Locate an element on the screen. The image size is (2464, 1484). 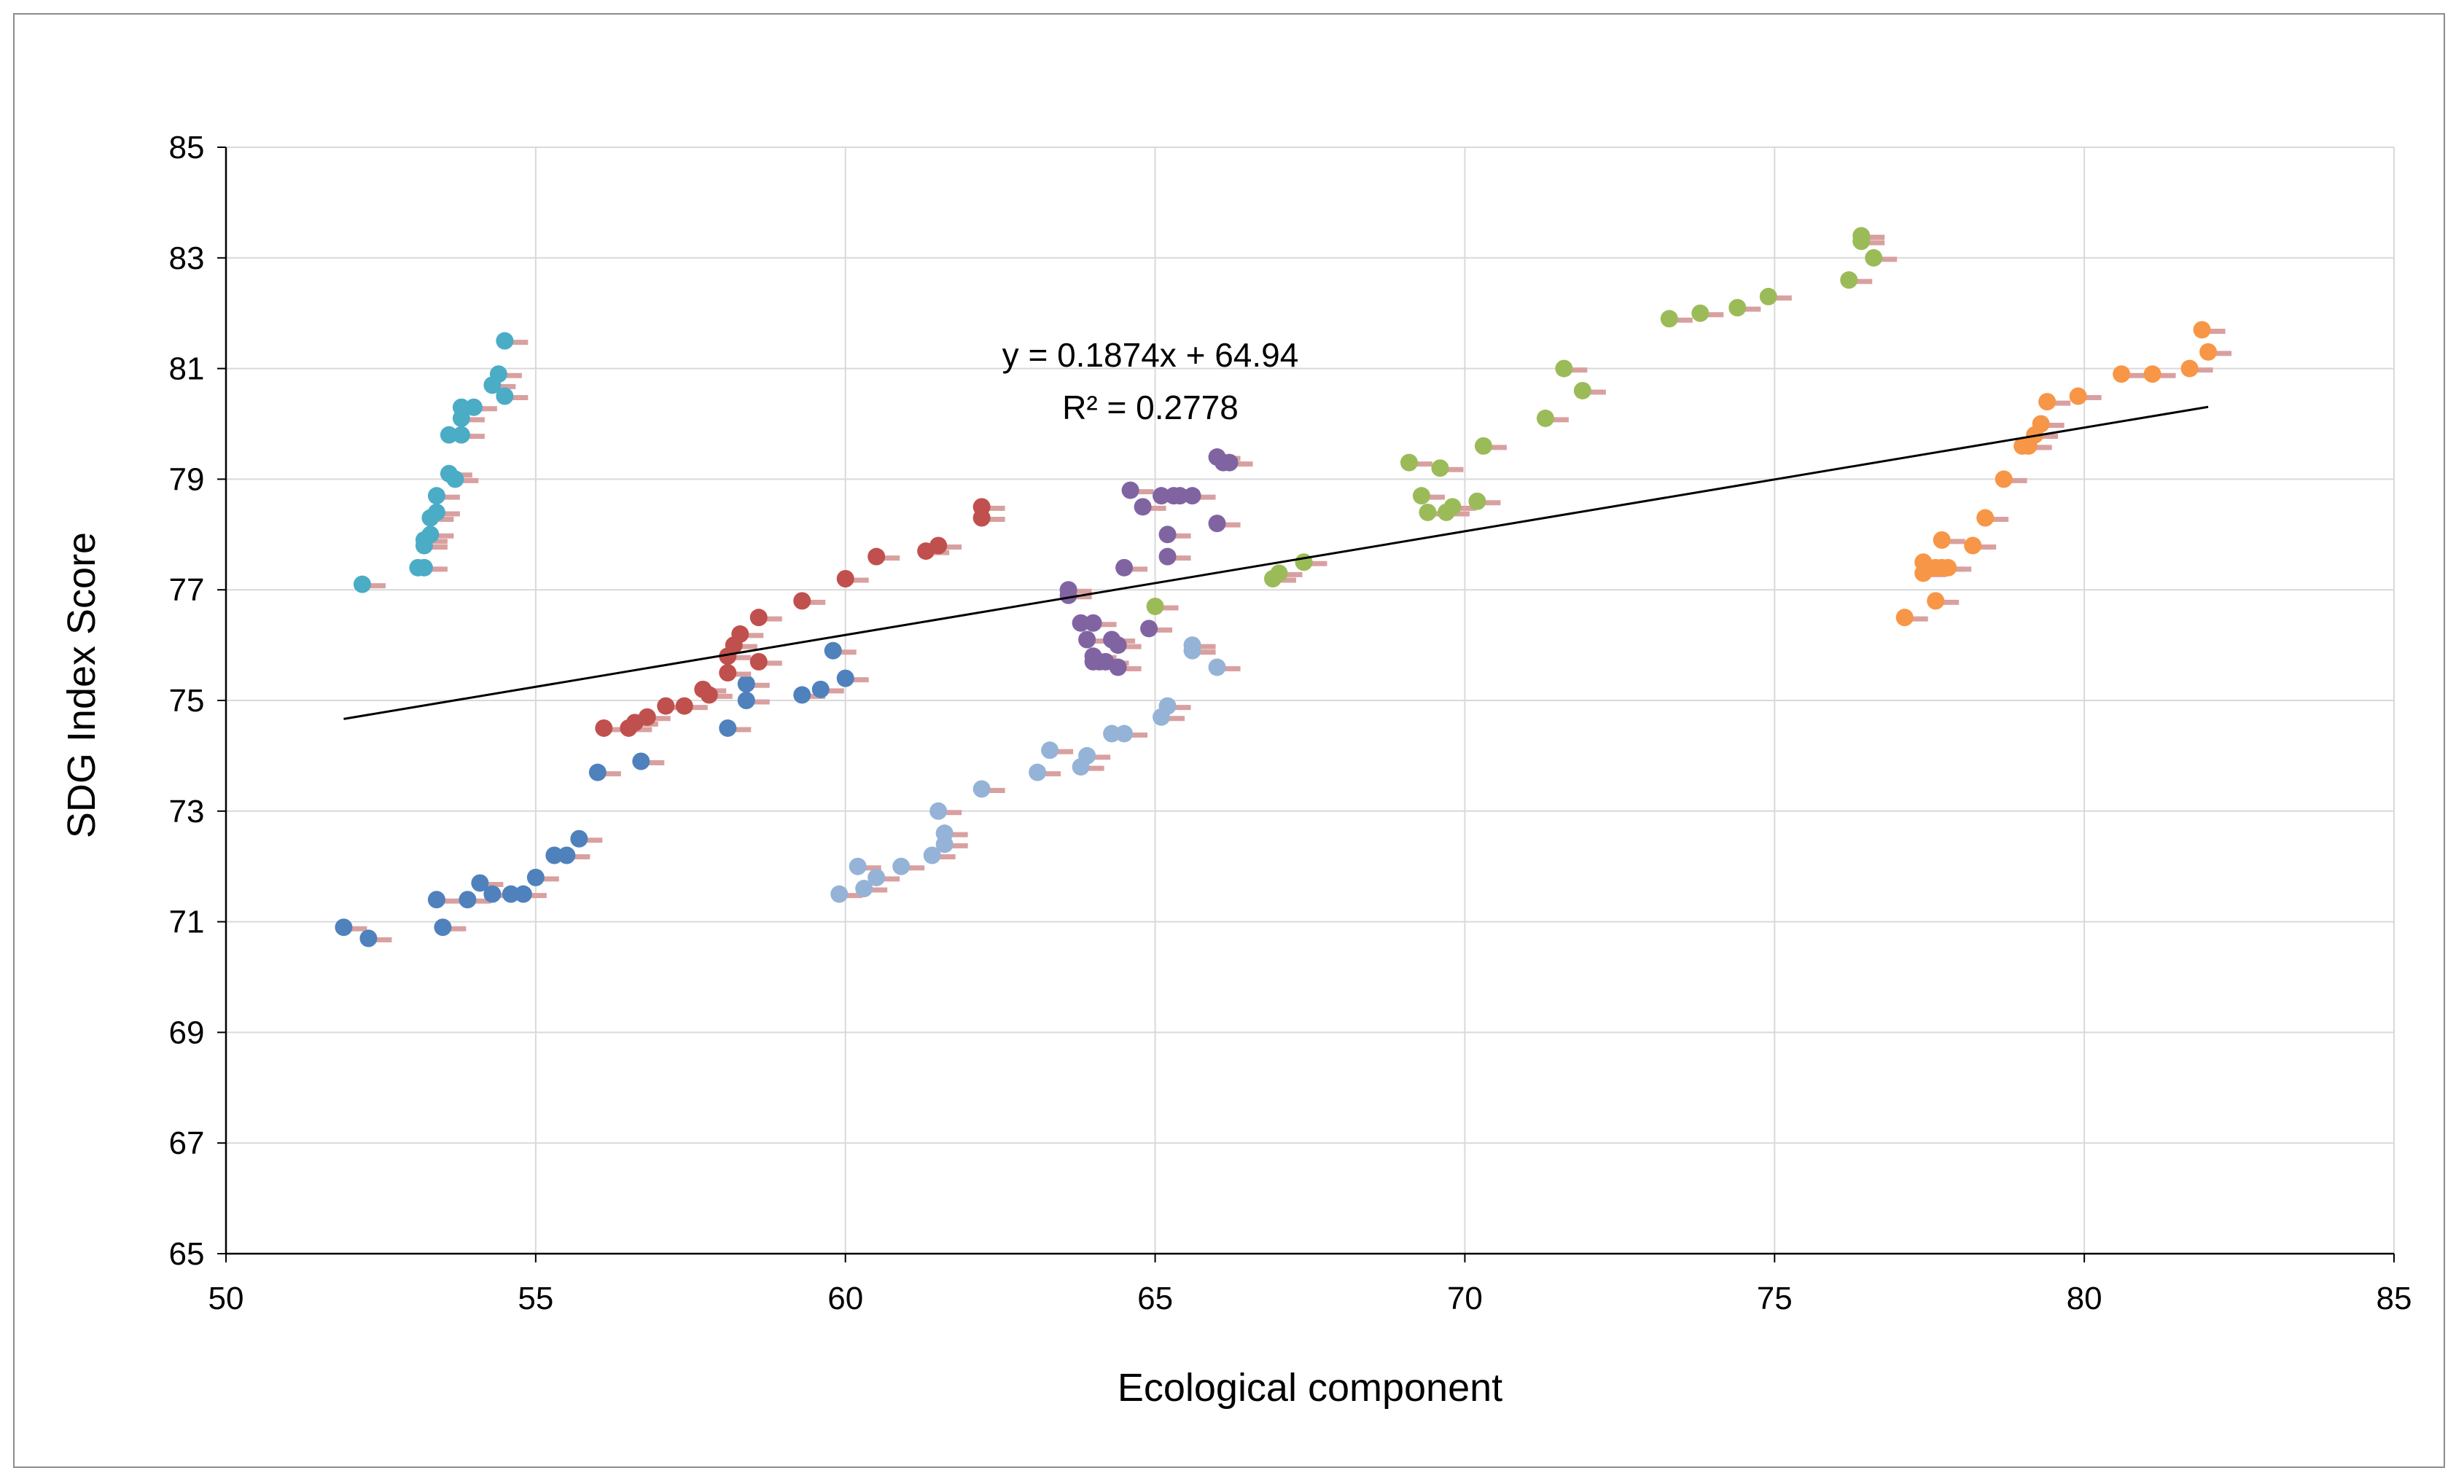
x-tick-label: 65 is located at coordinates (1155, 1298).